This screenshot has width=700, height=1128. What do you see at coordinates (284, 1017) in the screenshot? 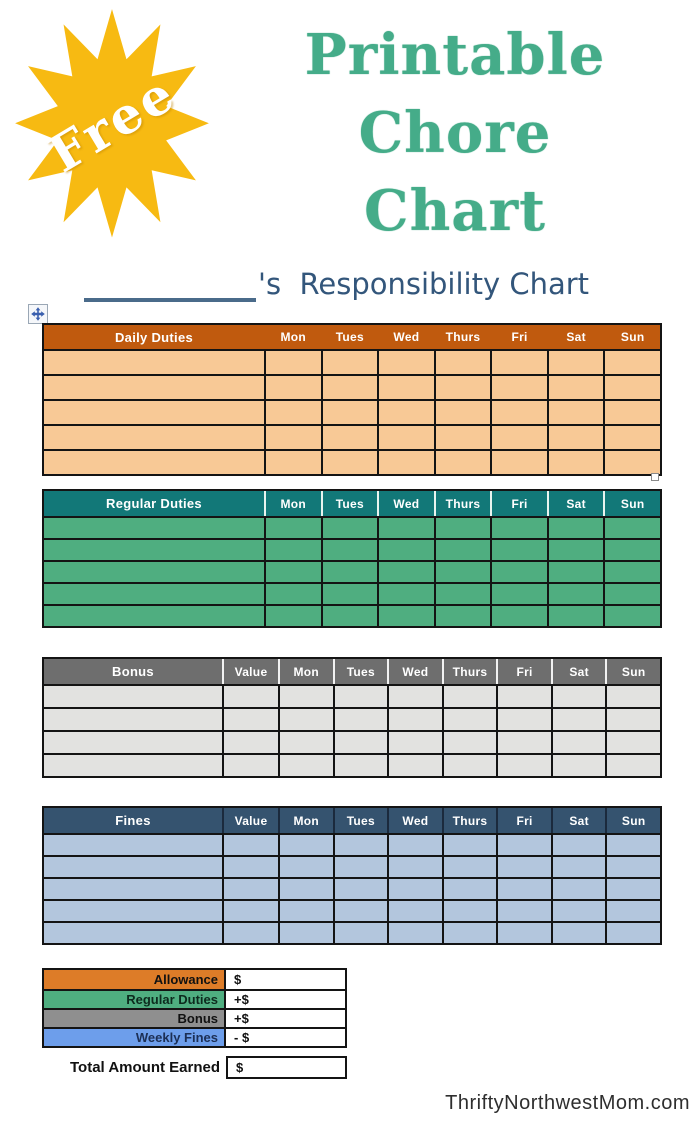
I see `summary-value-cell: +$` at bounding box center [284, 1017].